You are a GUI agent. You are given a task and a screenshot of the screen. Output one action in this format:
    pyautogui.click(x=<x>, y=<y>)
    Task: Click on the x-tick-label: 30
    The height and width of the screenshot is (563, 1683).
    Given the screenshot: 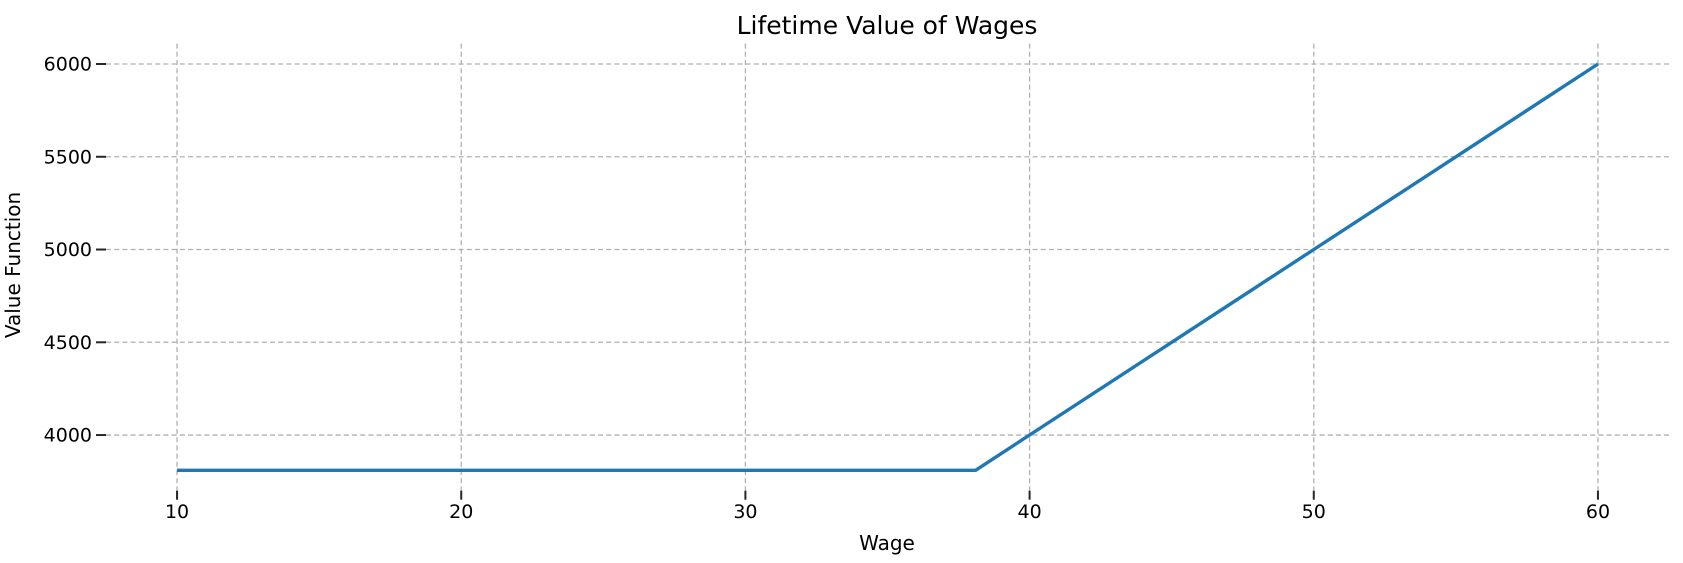 What is the action you would take?
    pyautogui.click(x=745, y=512)
    